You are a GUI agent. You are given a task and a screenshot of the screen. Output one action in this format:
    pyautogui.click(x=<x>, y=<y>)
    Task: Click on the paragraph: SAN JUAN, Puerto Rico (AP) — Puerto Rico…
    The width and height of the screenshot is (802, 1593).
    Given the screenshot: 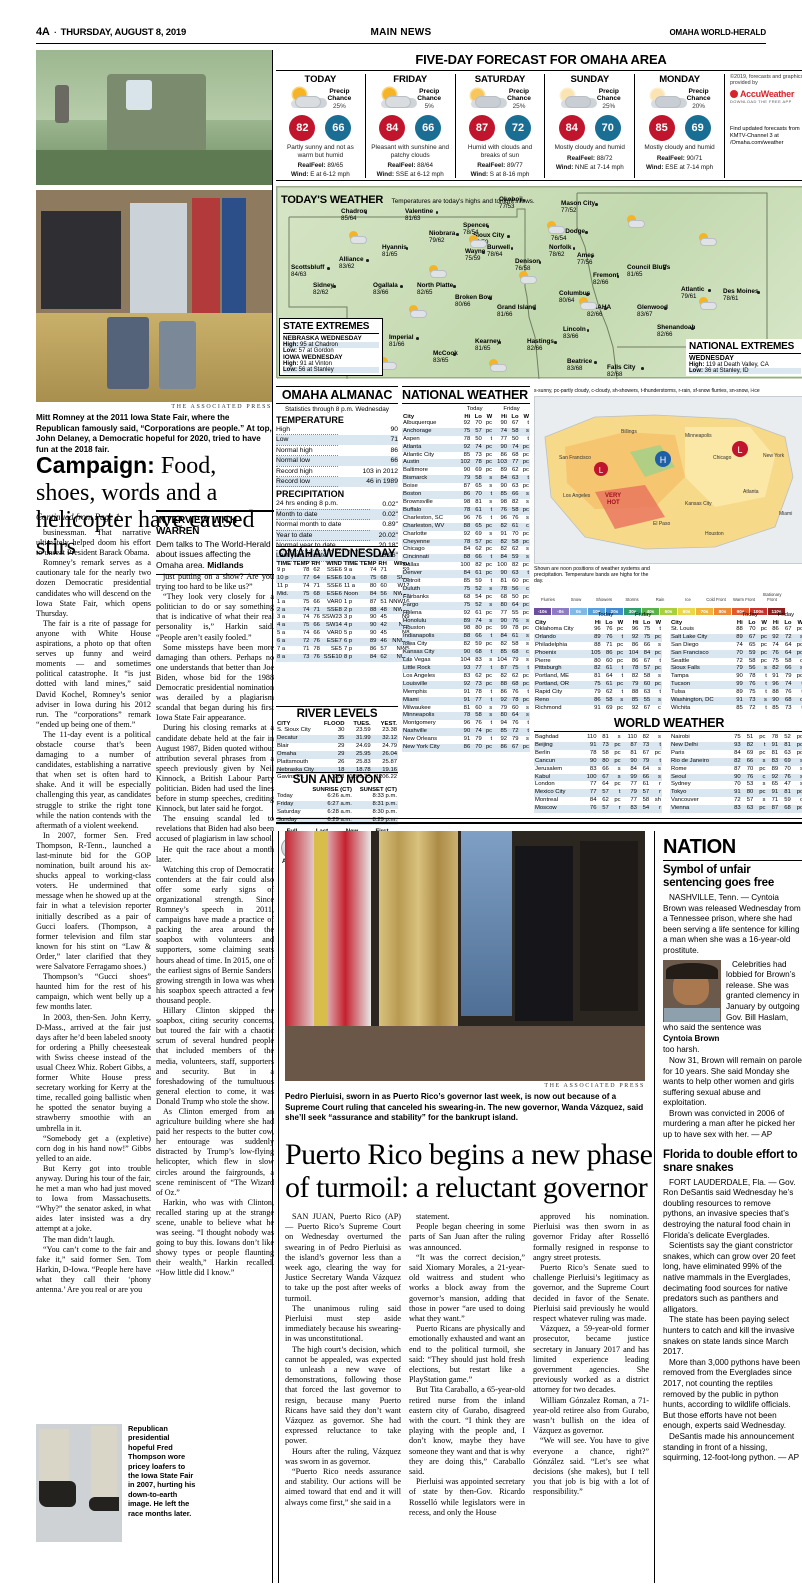 What is the action you would take?
    pyautogui.click(x=343, y=1257)
    